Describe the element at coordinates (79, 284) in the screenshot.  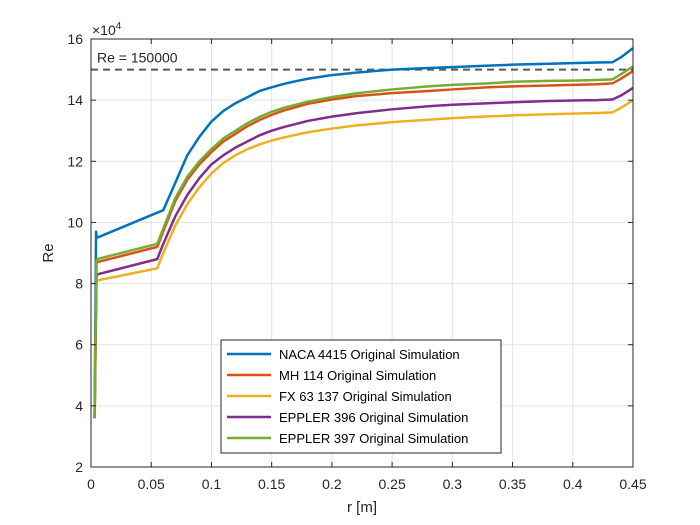
I see `y-tick-label: 8` at that location.